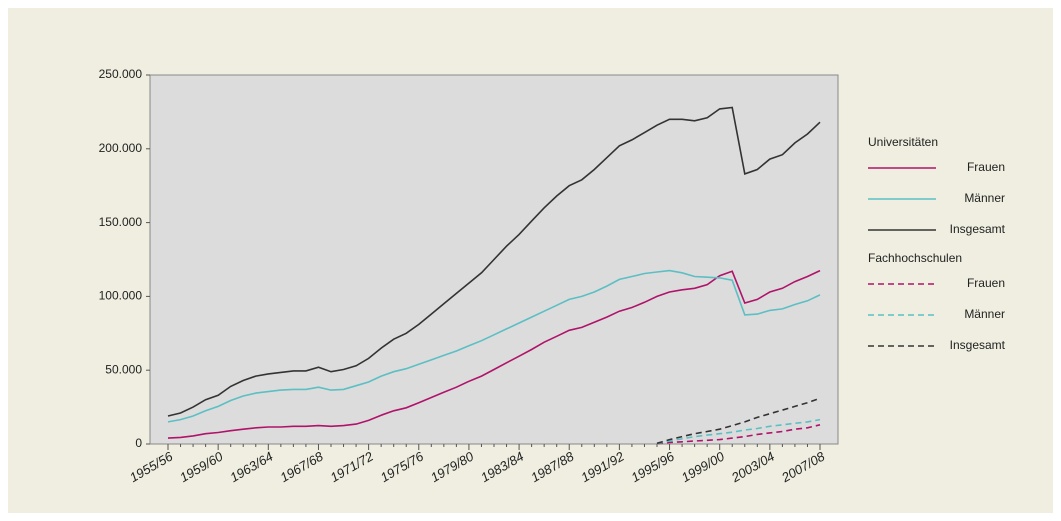 The height and width of the screenshot is (521, 1061). I want to click on legend-group-title: Fachhochschulen, so click(915, 258).